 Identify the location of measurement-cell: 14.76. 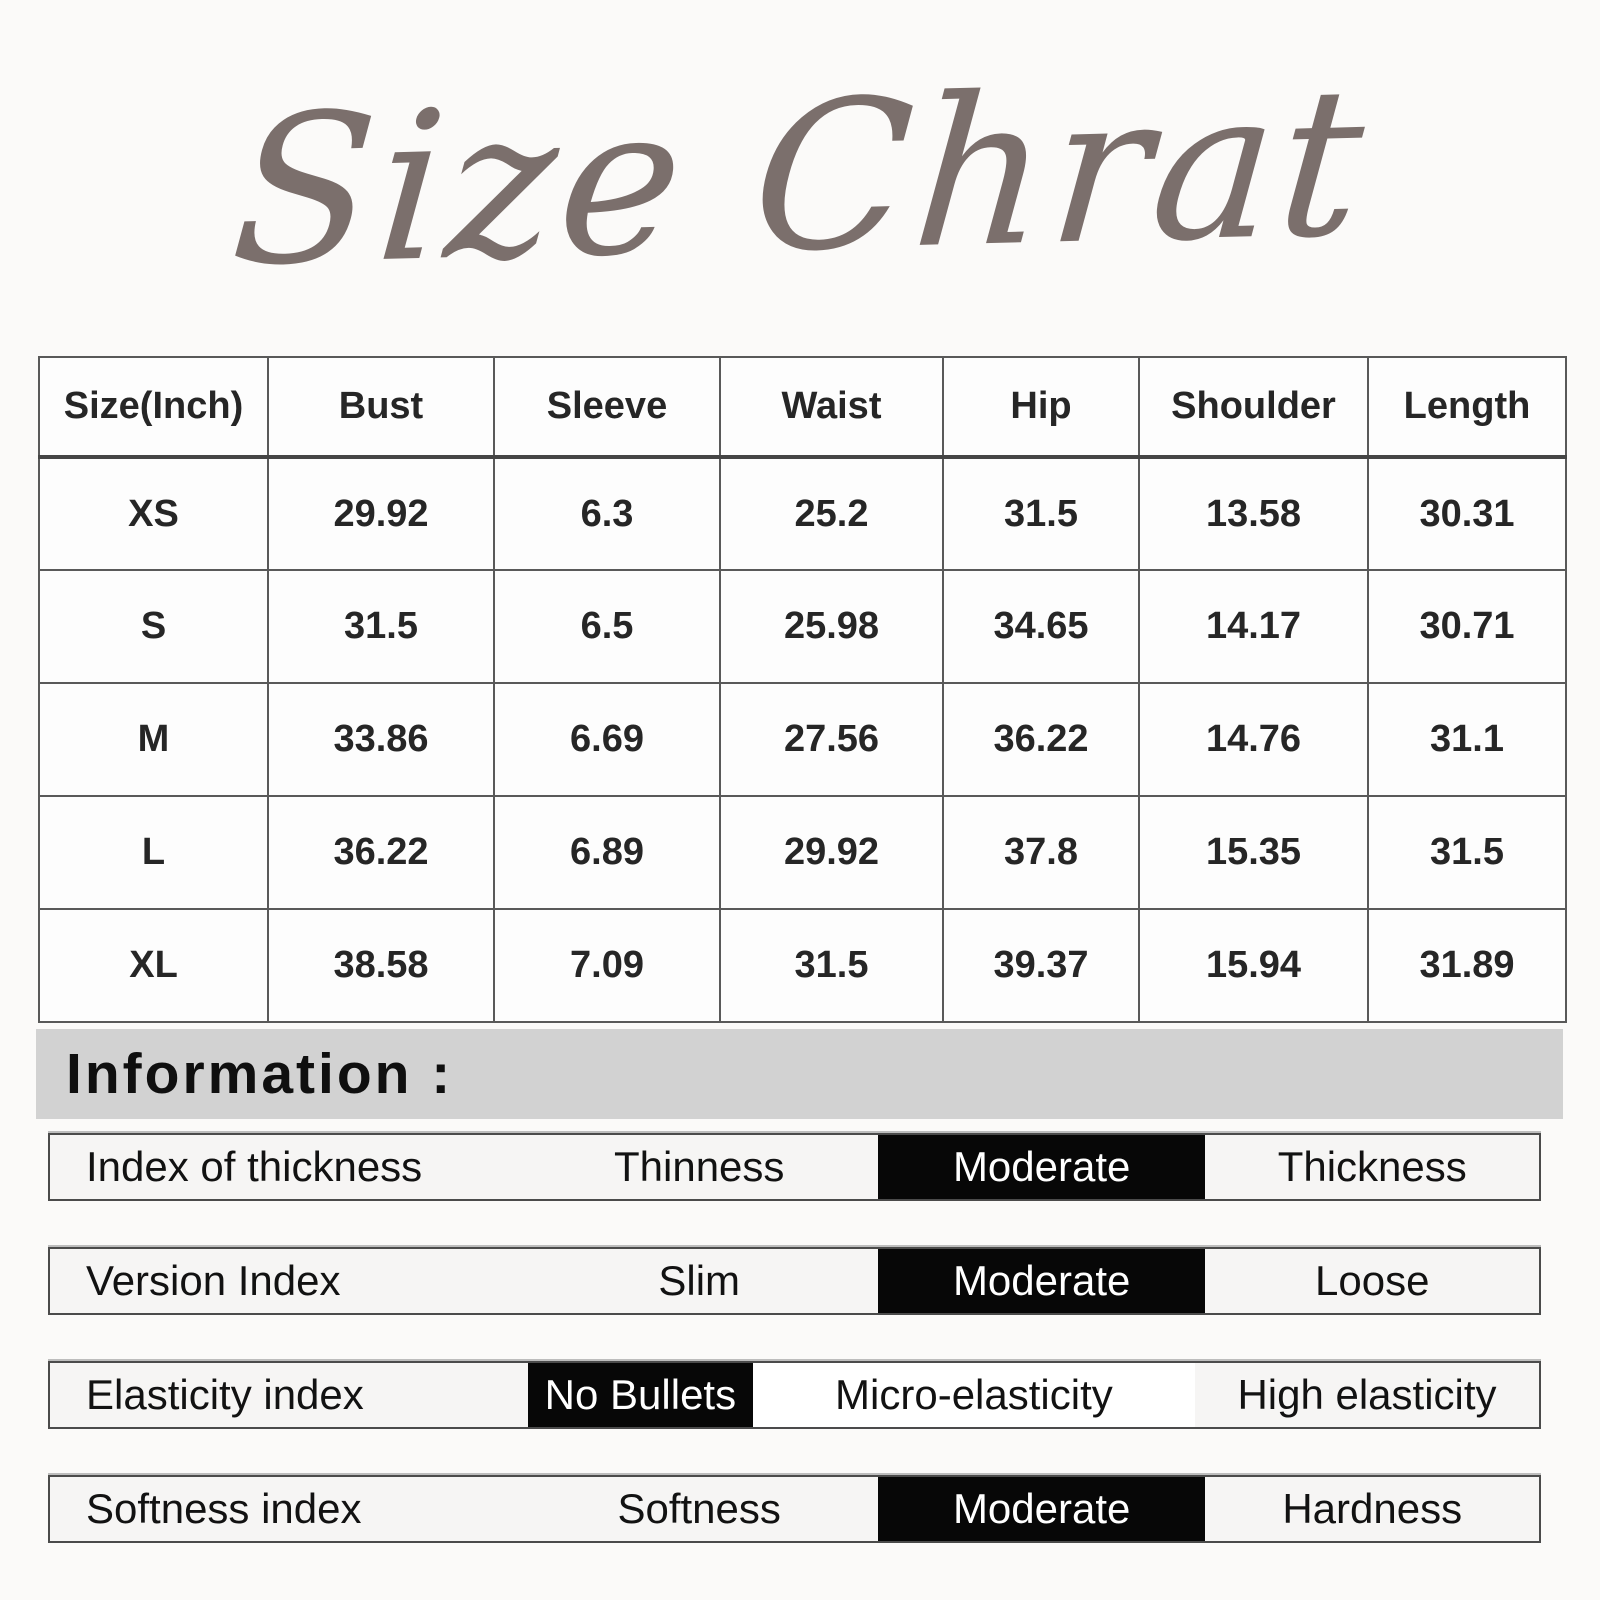
(1253, 739).